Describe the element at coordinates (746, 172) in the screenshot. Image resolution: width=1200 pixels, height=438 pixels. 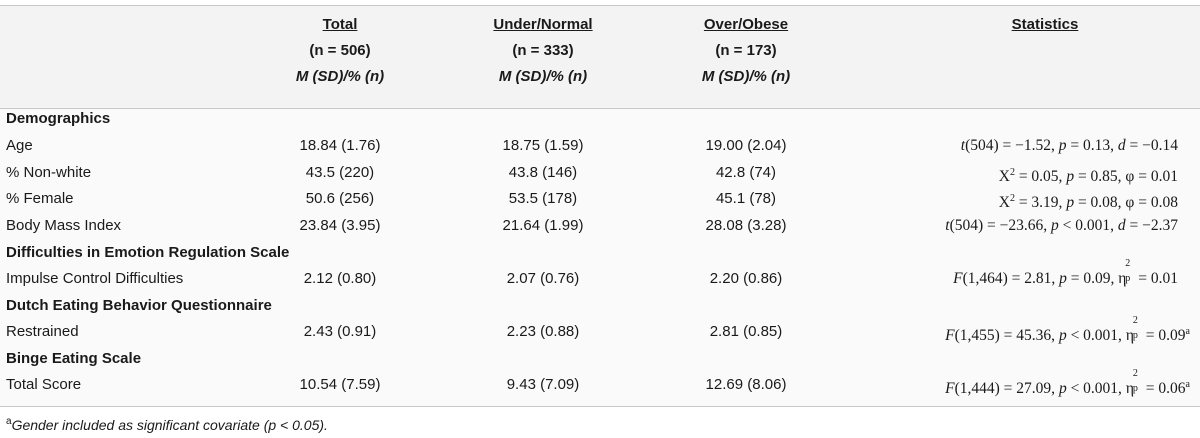
I see `cell-over-obese: 42.8 (74)` at that location.